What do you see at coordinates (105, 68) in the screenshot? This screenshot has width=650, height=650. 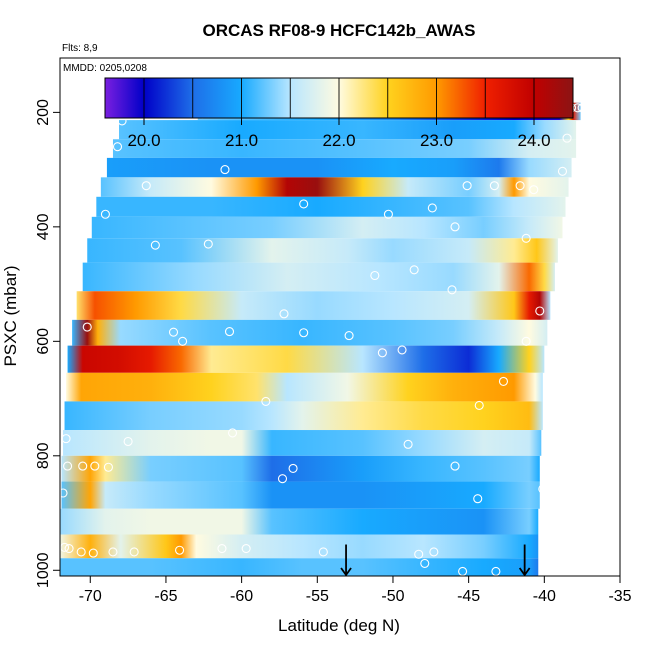 I see `dates-note: MMDD: 0205,0208` at bounding box center [105, 68].